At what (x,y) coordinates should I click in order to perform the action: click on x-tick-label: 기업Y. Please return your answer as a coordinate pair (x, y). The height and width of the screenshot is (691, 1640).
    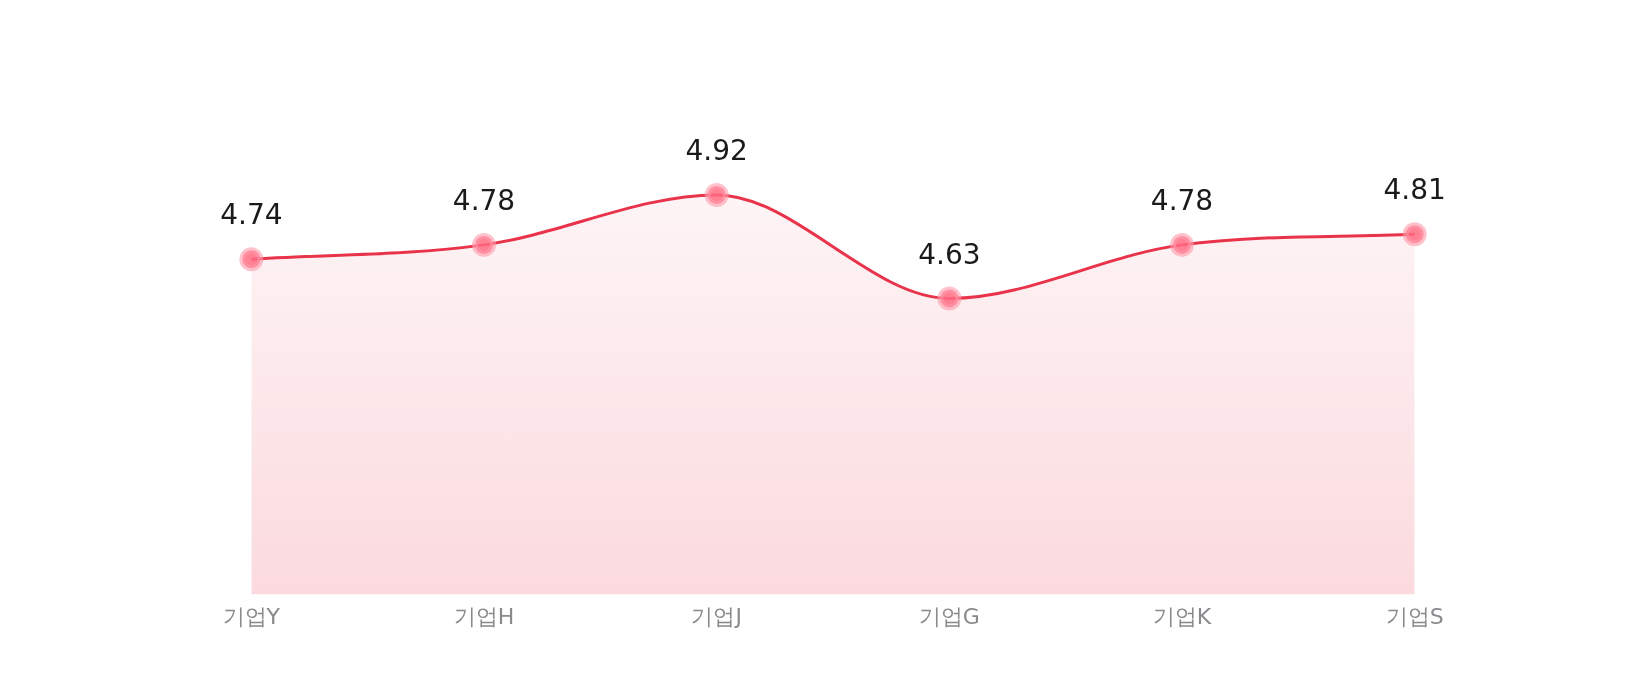
    Looking at the image, I should click on (251, 616).